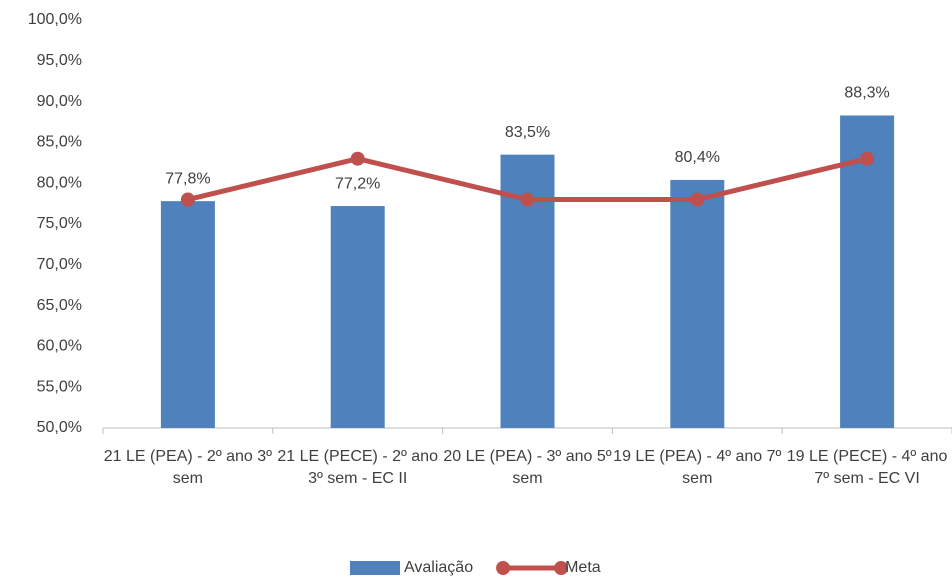 This screenshot has height=577, width=952. Describe the element at coordinates (59, 101) in the screenshot. I see `y-tick-label: 90,0%` at that location.